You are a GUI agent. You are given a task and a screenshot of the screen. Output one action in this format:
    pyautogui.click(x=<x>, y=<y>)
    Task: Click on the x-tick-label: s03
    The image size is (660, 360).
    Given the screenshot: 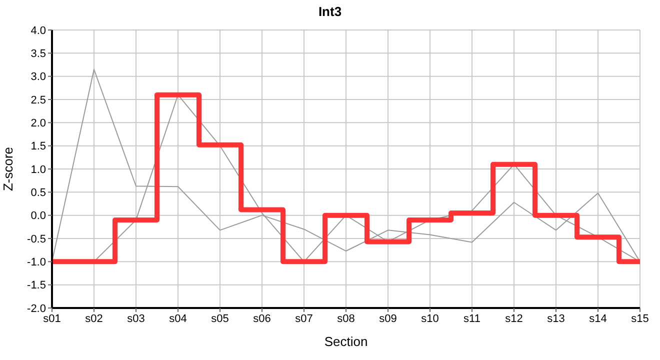 What is the action you would take?
    pyautogui.click(x=136, y=318)
    